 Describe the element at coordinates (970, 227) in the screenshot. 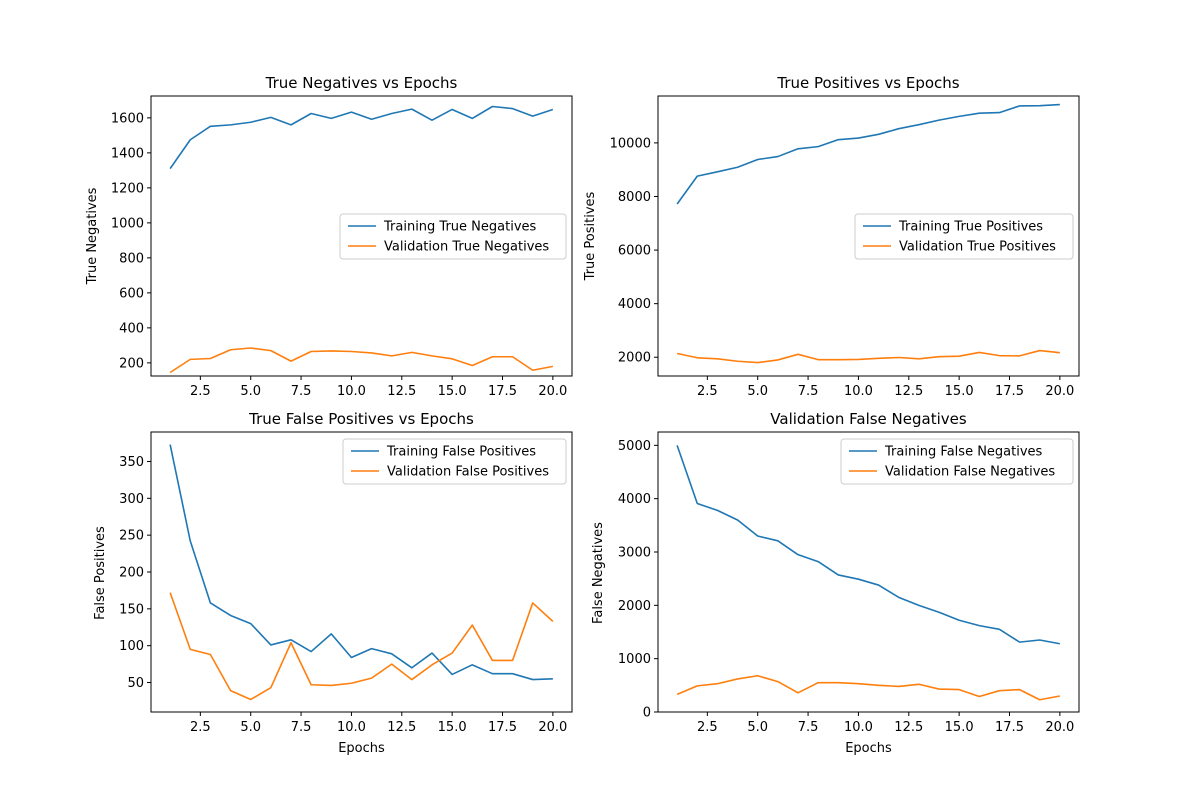

I see `legend-label: Training True Positives` at that location.